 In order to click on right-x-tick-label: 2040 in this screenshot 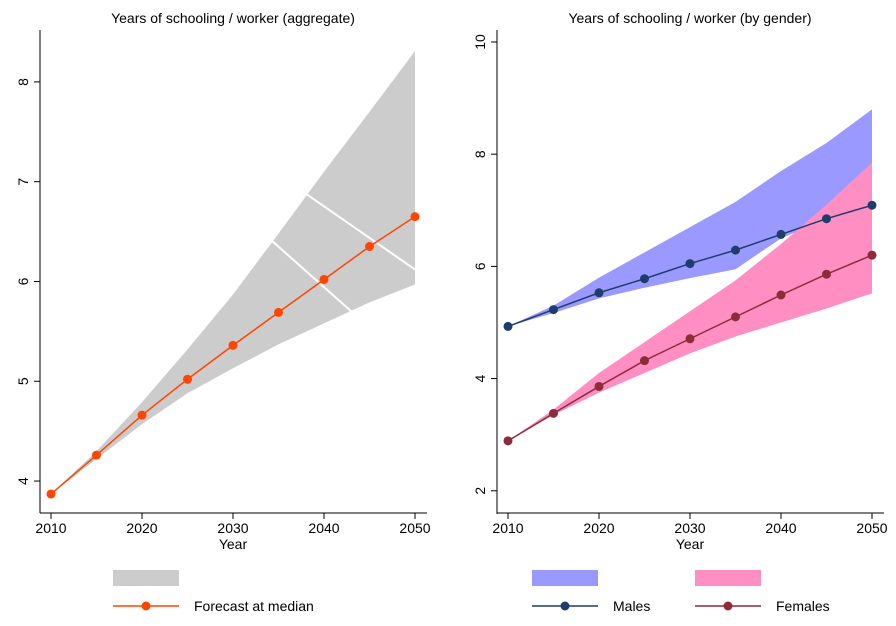, I will do `click(780, 528)`.